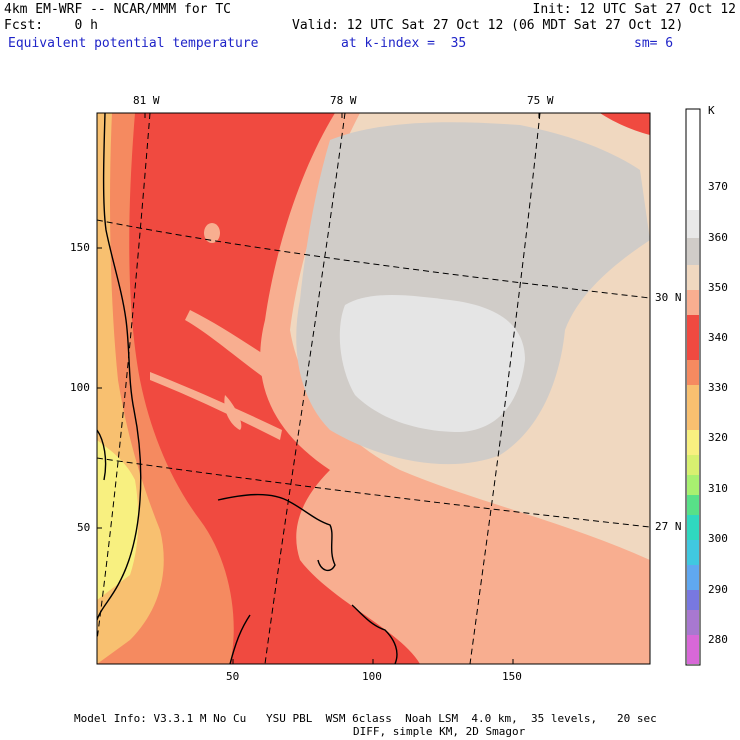  What do you see at coordinates (718, 337) in the screenshot?
I see `colorbar-label: 340` at bounding box center [718, 337].